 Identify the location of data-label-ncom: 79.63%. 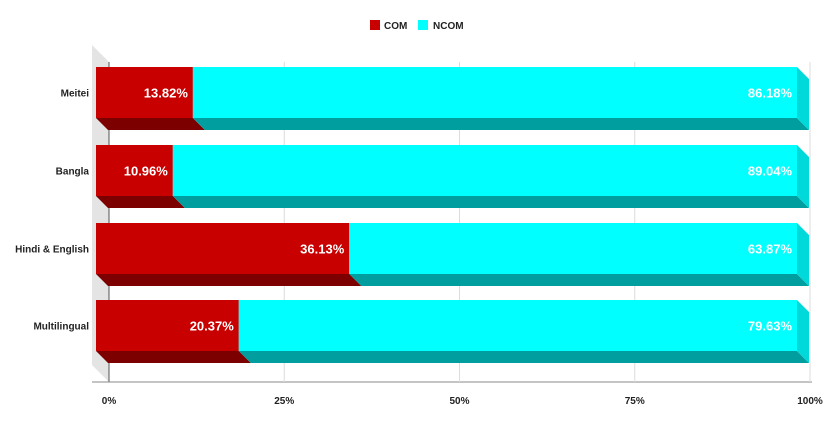
(770, 326).